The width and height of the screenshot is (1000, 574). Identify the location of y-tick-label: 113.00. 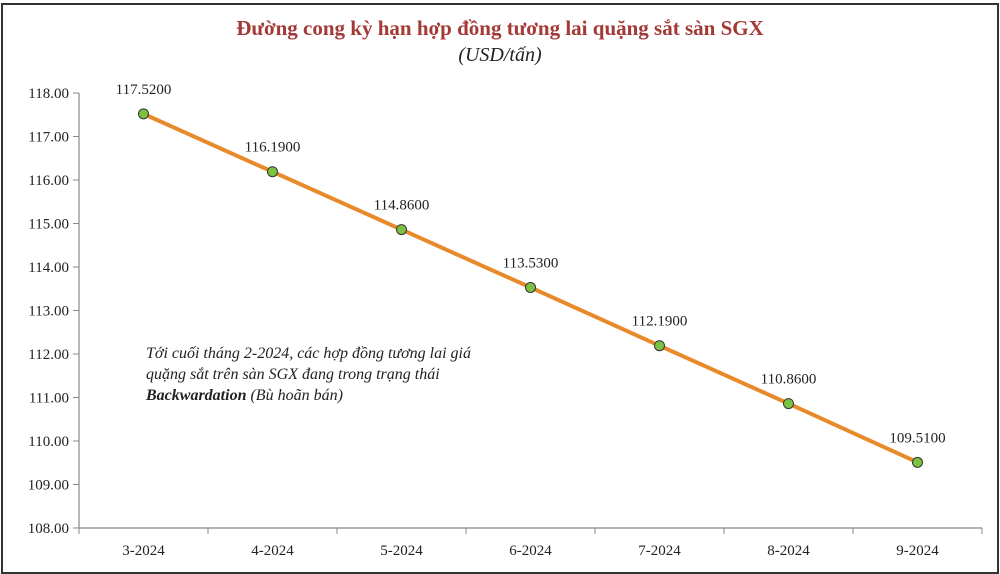
(48, 312).